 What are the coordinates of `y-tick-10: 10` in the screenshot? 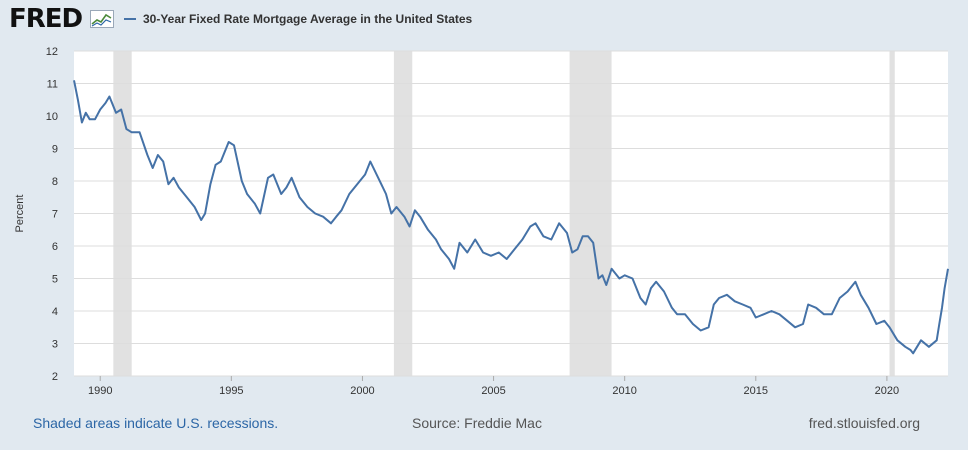 It's located at (52, 117).